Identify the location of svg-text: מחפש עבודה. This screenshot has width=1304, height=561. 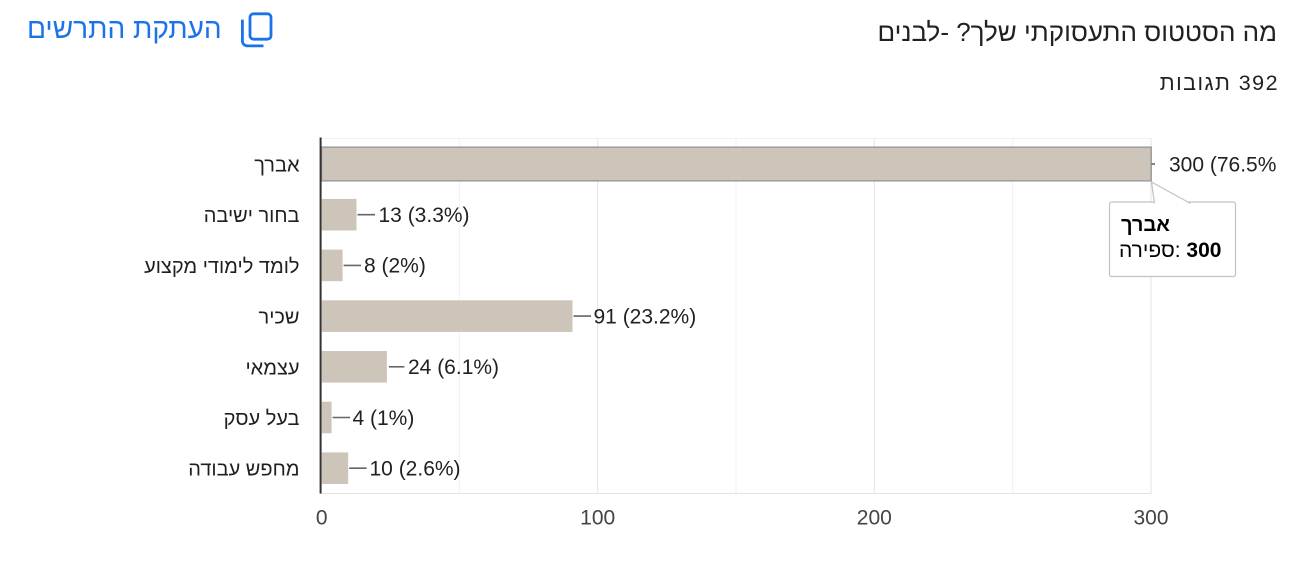
(243, 470).